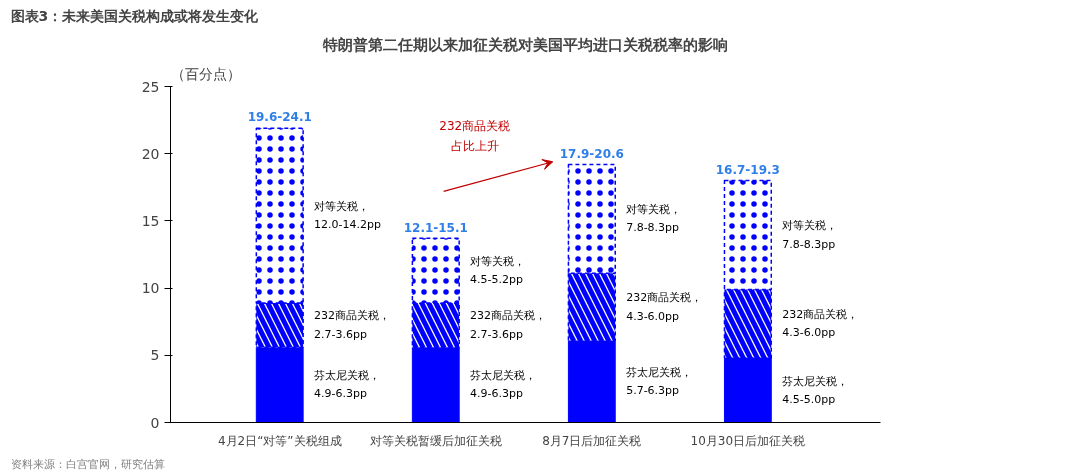 Image resolution: width=1080 pixels, height=475 pixels. What do you see at coordinates (155, 355) in the screenshot?
I see `y-tick-label: 5` at bounding box center [155, 355].